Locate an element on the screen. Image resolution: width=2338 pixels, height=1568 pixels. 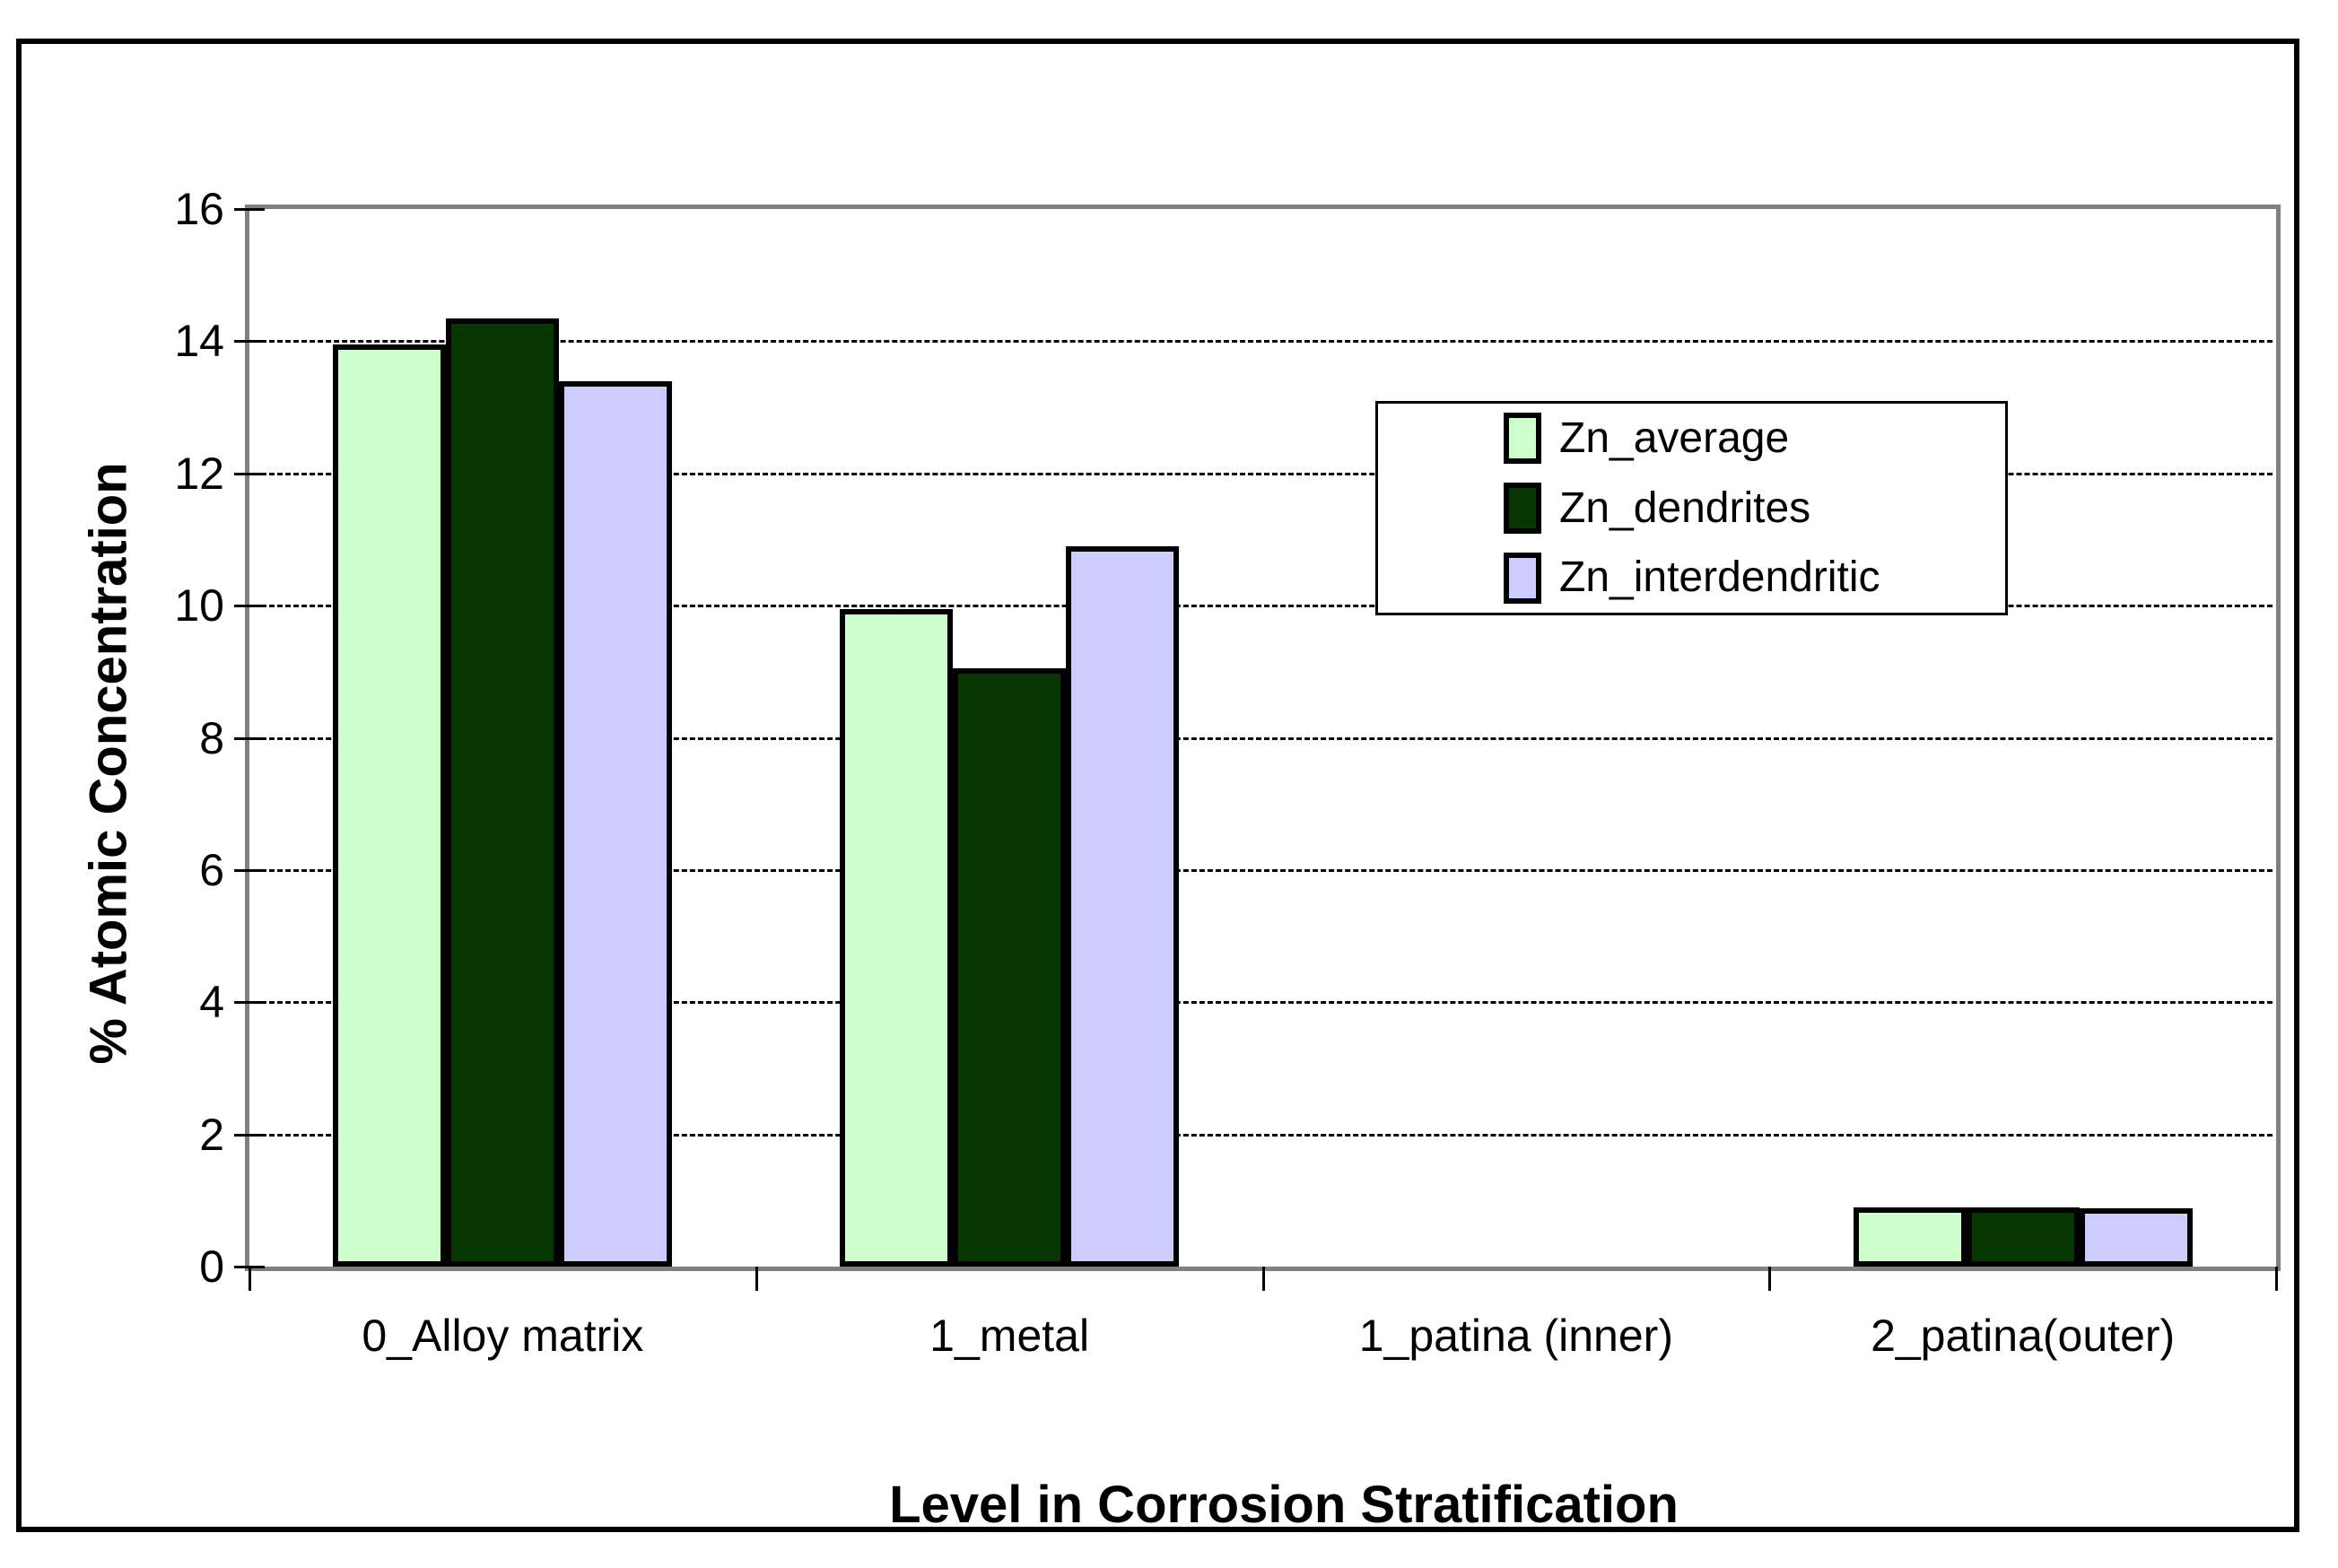
gridline-y10 is located at coordinates (1263, 607).